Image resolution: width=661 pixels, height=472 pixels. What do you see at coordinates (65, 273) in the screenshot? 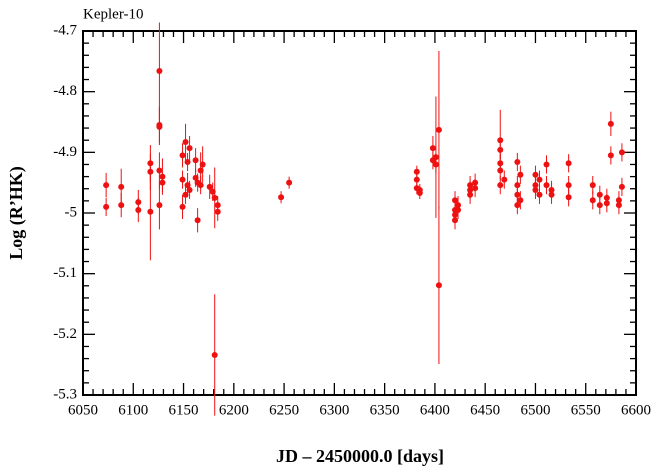
I see `y-tick-label: -5.1` at bounding box center [65, 273].